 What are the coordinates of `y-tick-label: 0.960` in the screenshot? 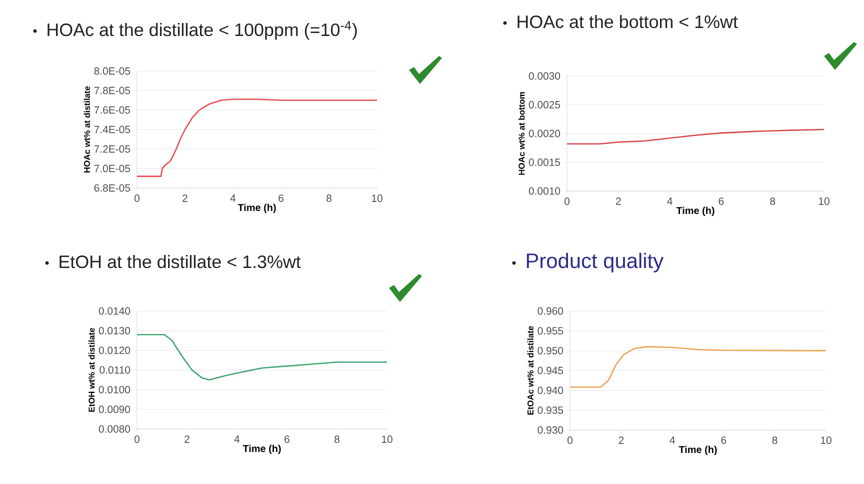 It's located at (551, 311).